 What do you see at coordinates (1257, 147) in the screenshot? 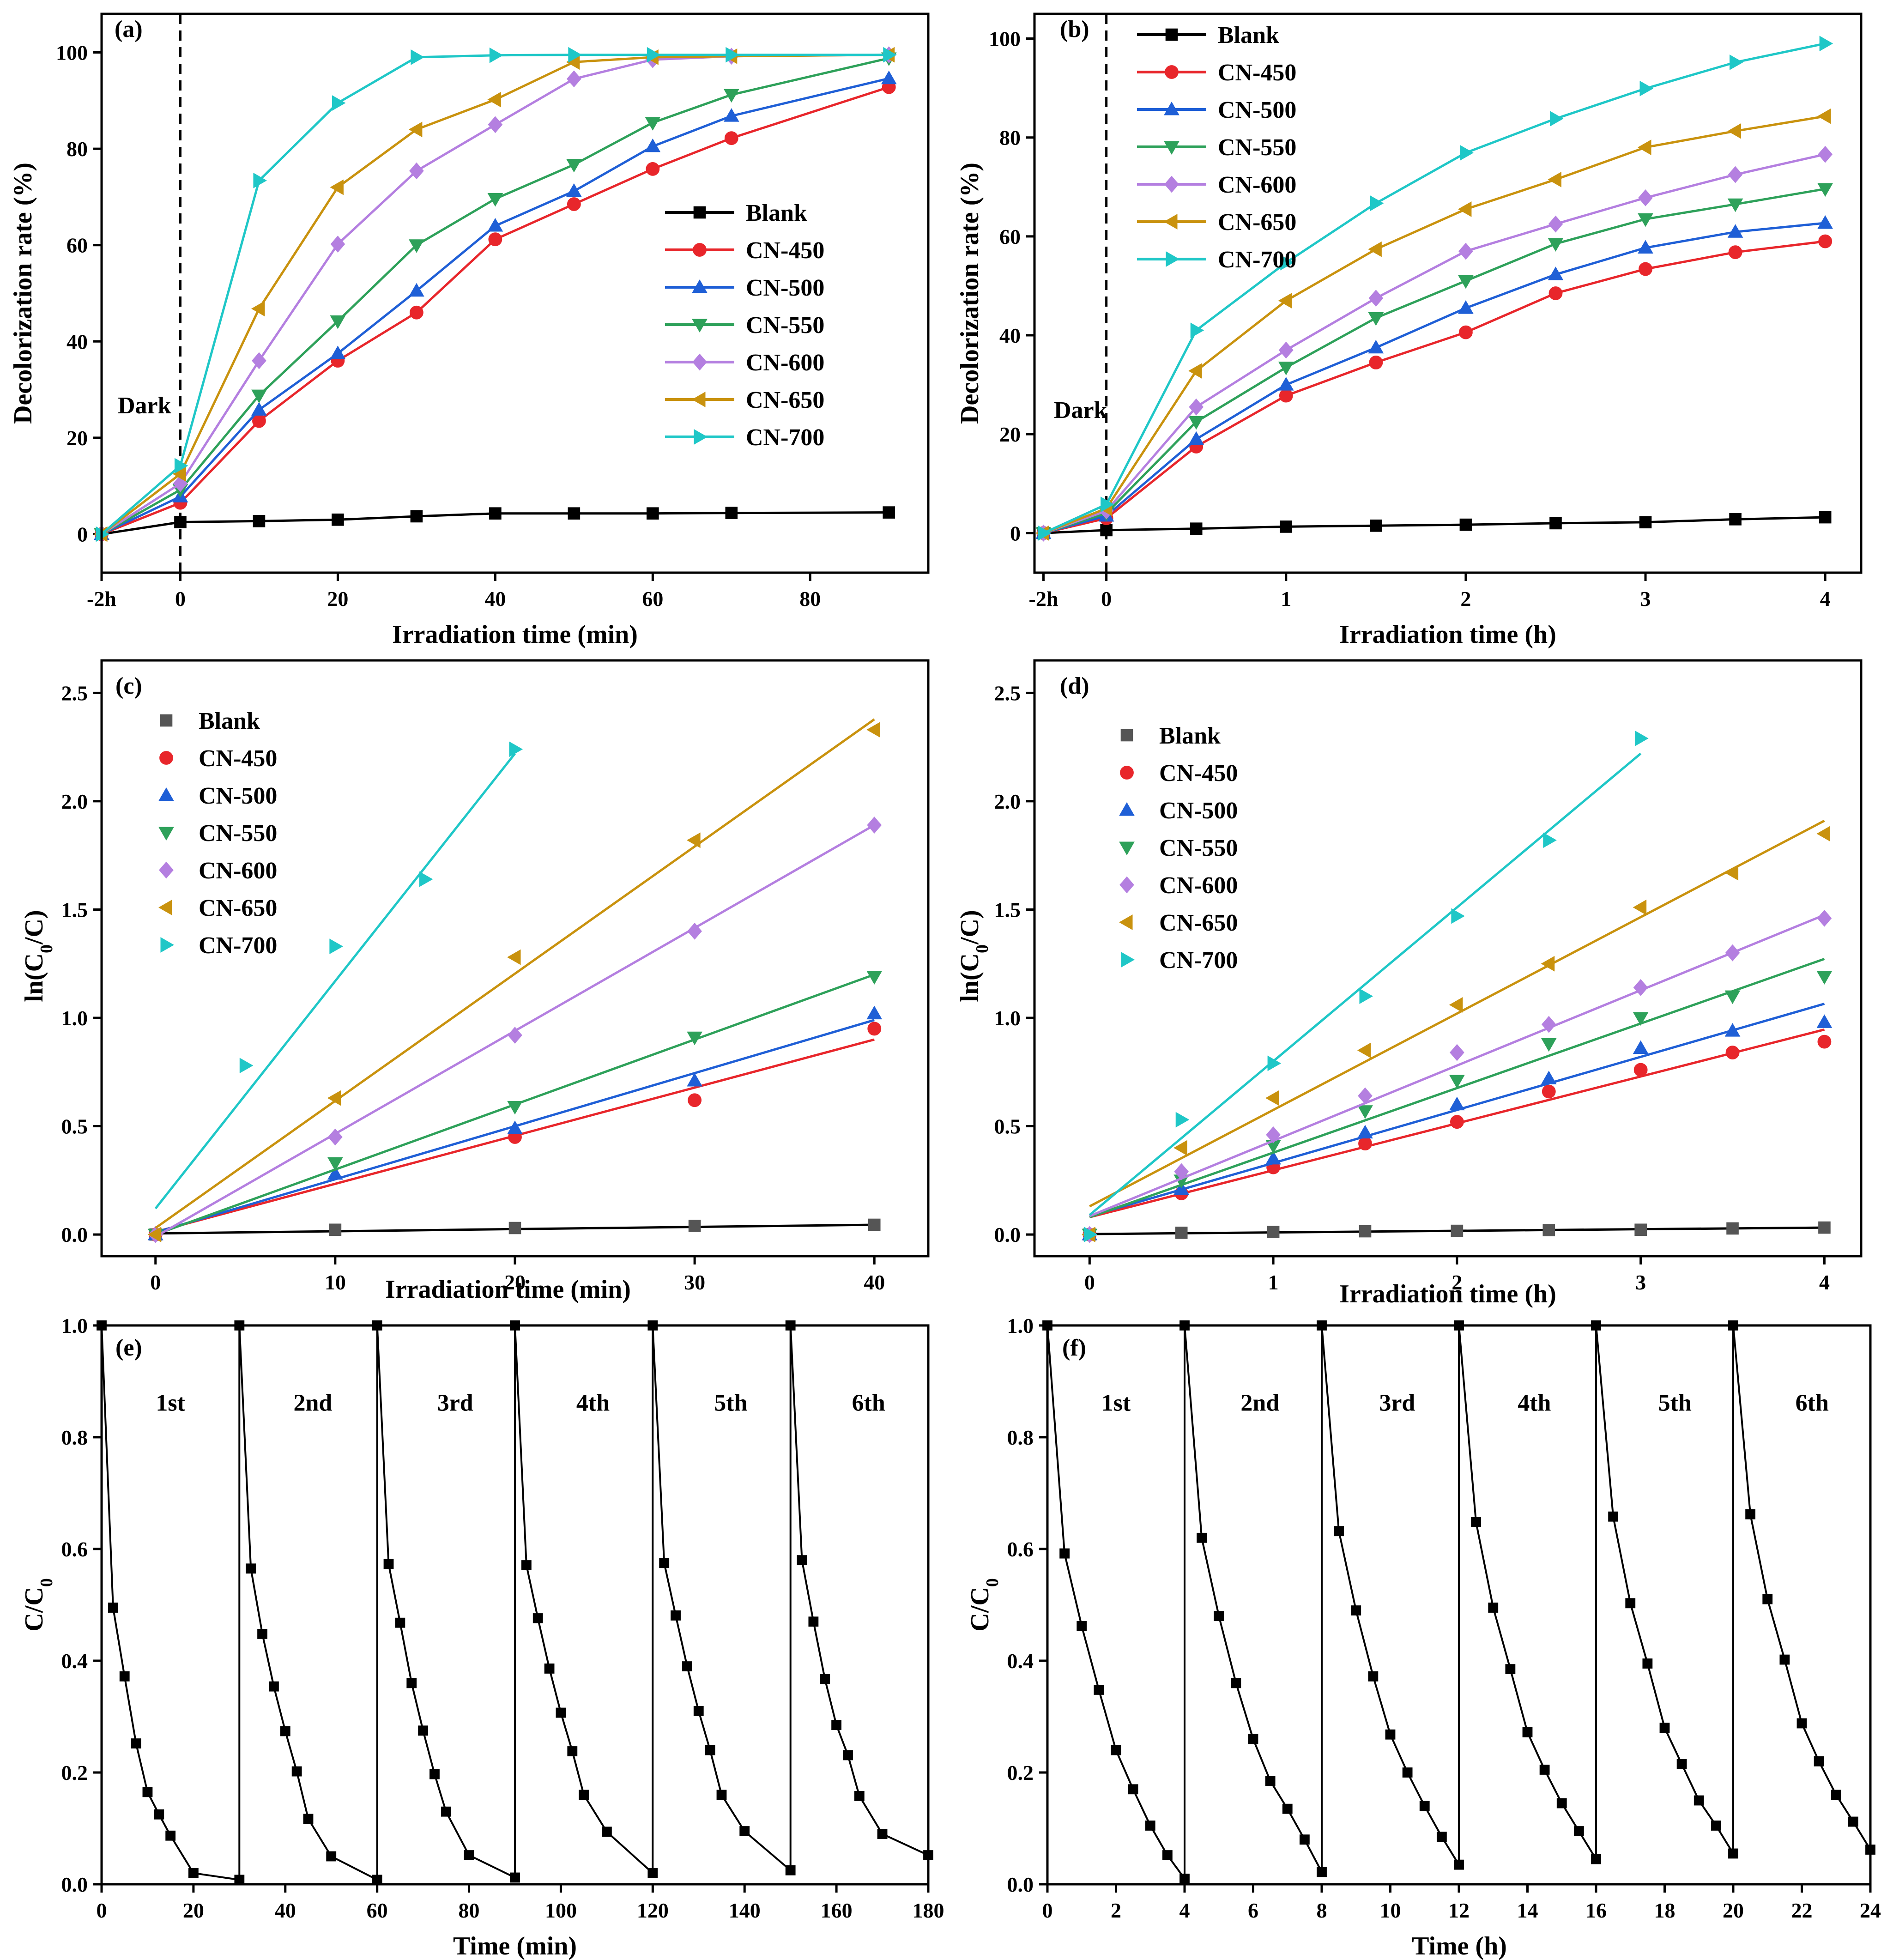
I see `legend-label: CN-550` at bounding box center [1257, 147].